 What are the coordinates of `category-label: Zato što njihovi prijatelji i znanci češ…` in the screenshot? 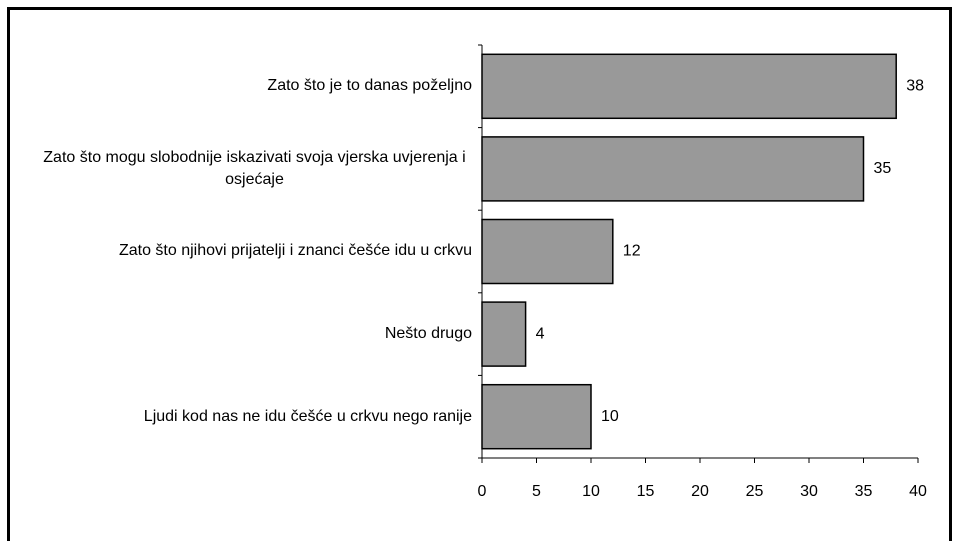 It's located at (295, 251).